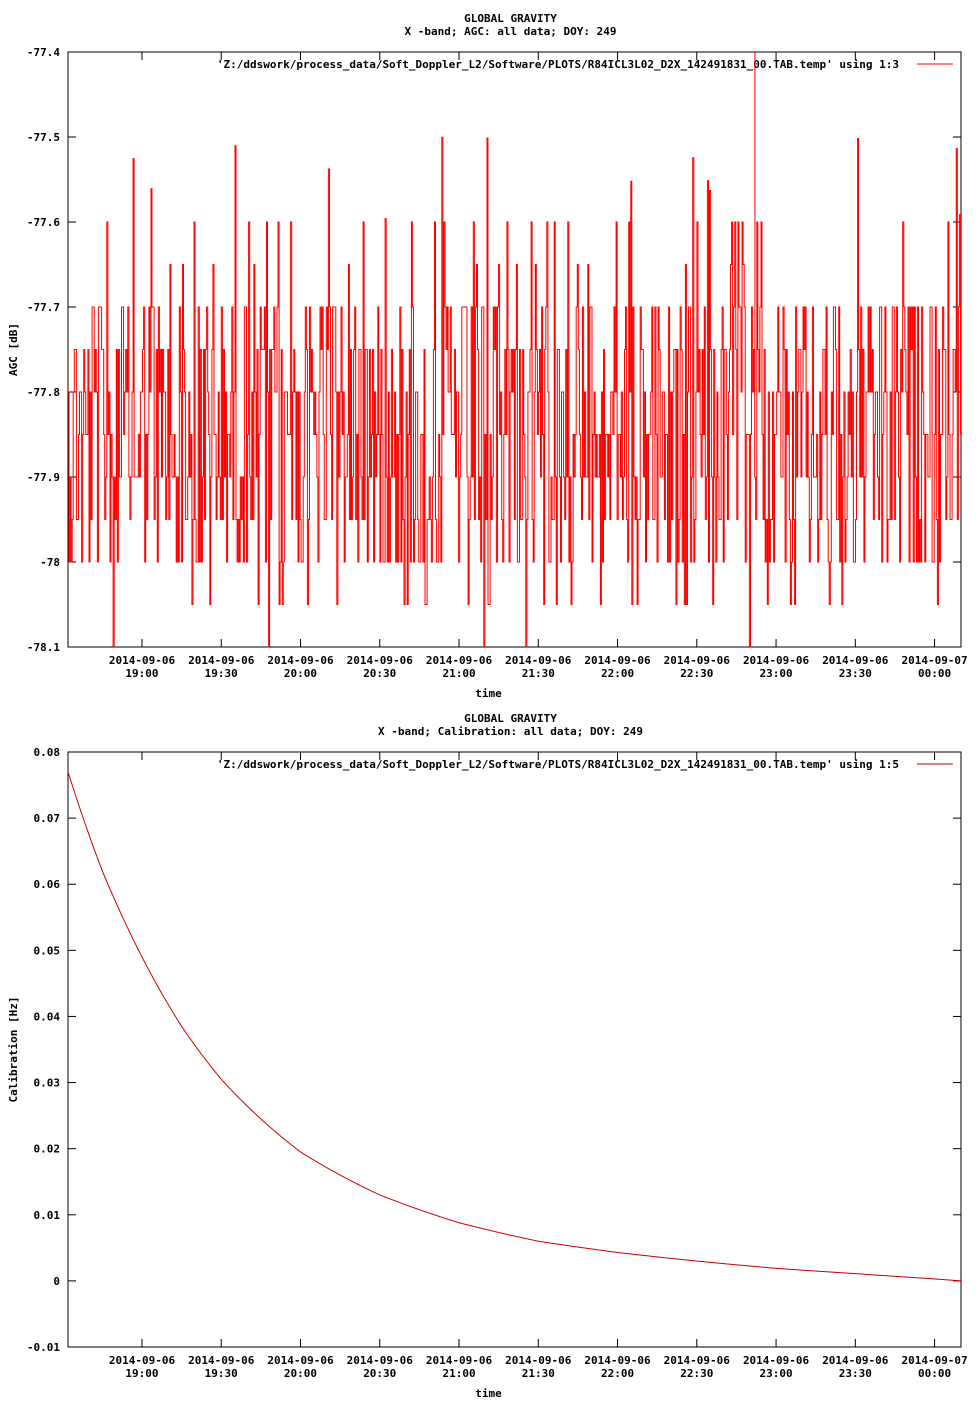 This screenshot has height=1404, width=980. Describe the element at coordinates (47, 1083) in the screenshot. I see `y-tick-label: 0.03` at that location.